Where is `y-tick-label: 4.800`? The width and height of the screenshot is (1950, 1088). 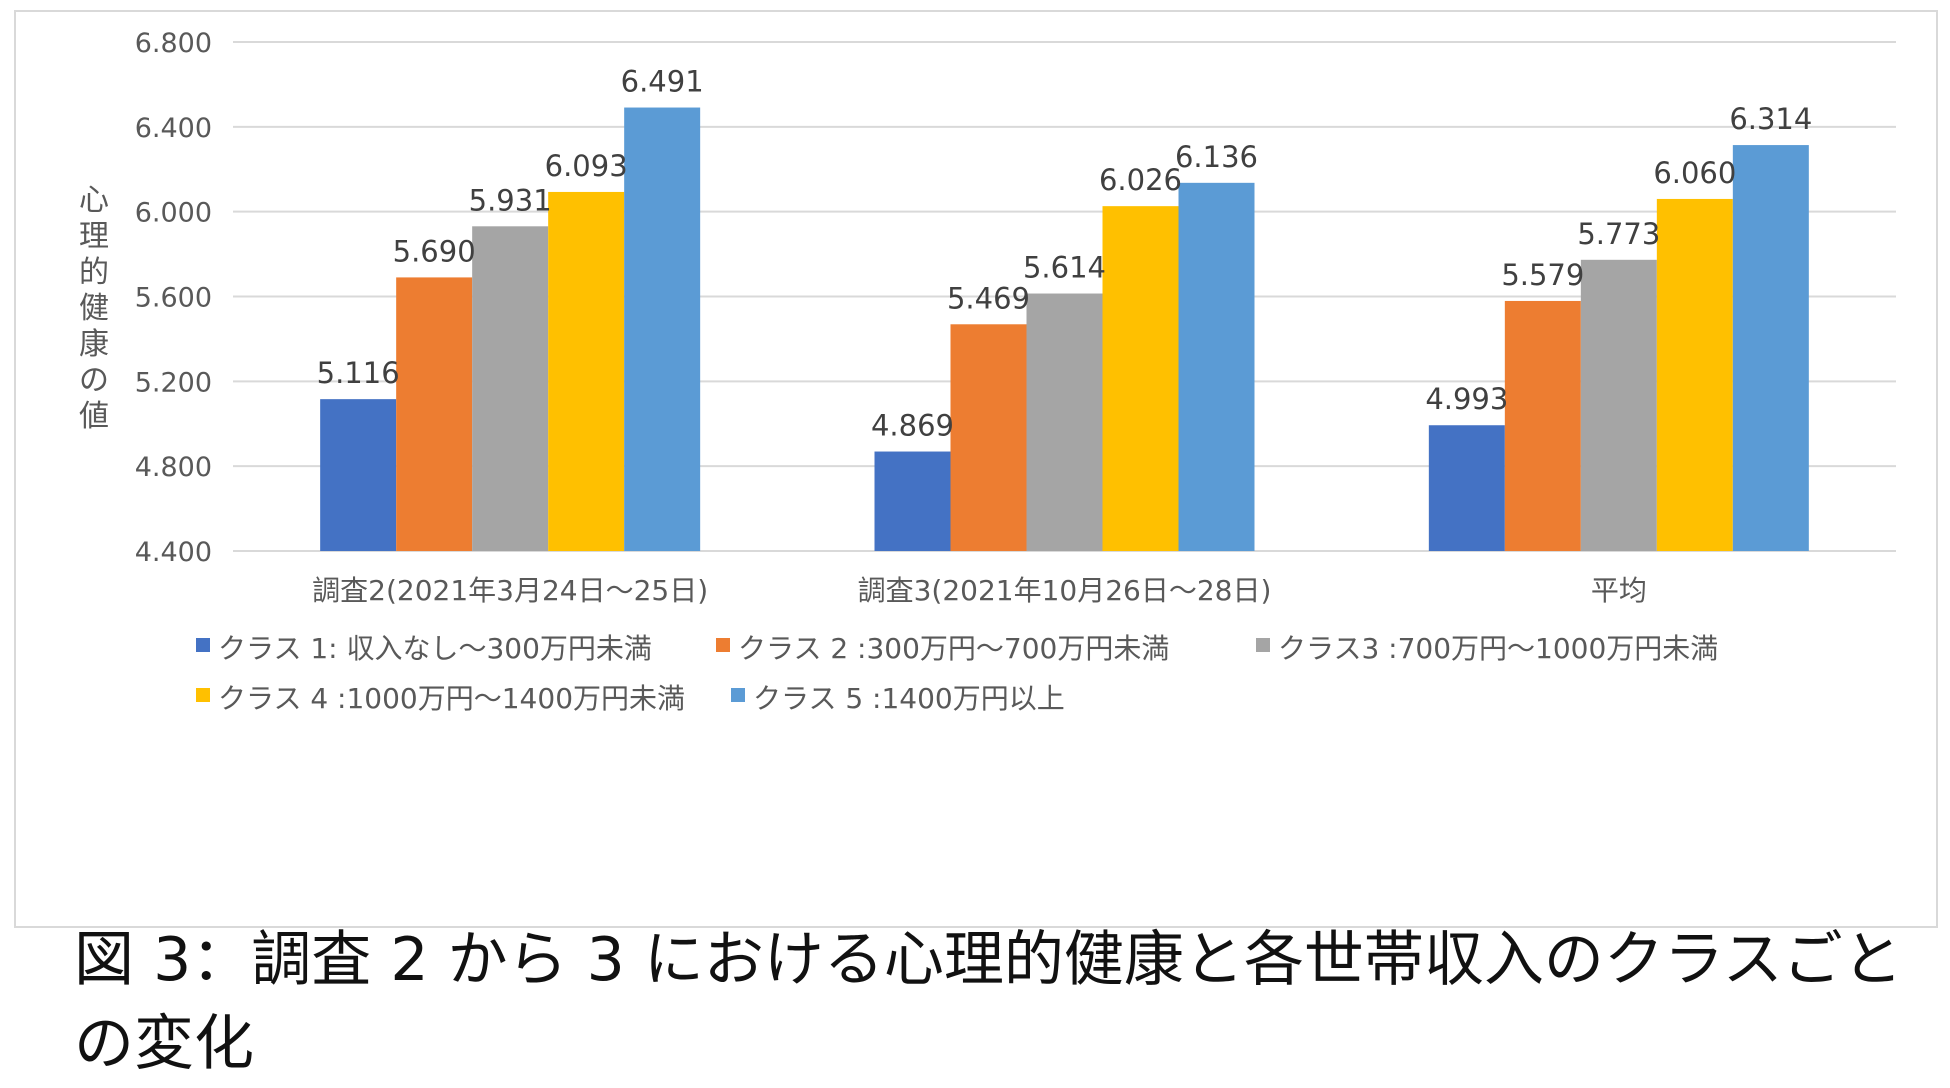
y-tick-label: 4.800 is located at coordinates (173, 467).